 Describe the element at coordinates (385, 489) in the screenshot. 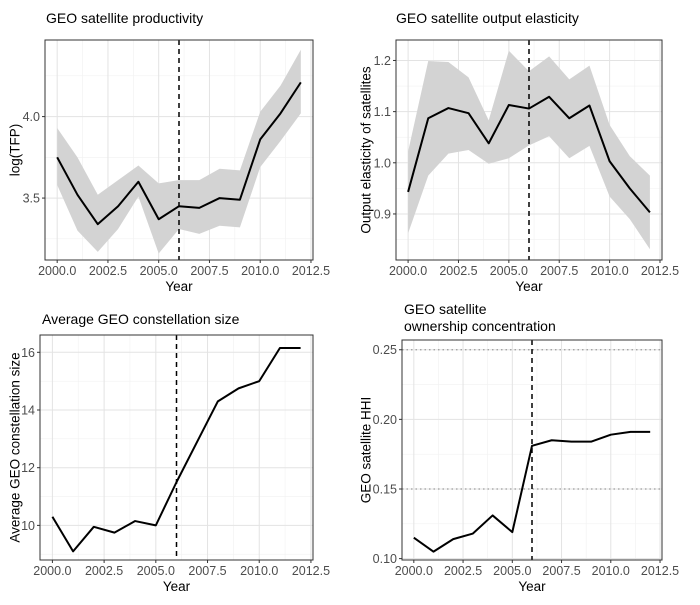

I see `y-tick-label: 0.15` at that location.